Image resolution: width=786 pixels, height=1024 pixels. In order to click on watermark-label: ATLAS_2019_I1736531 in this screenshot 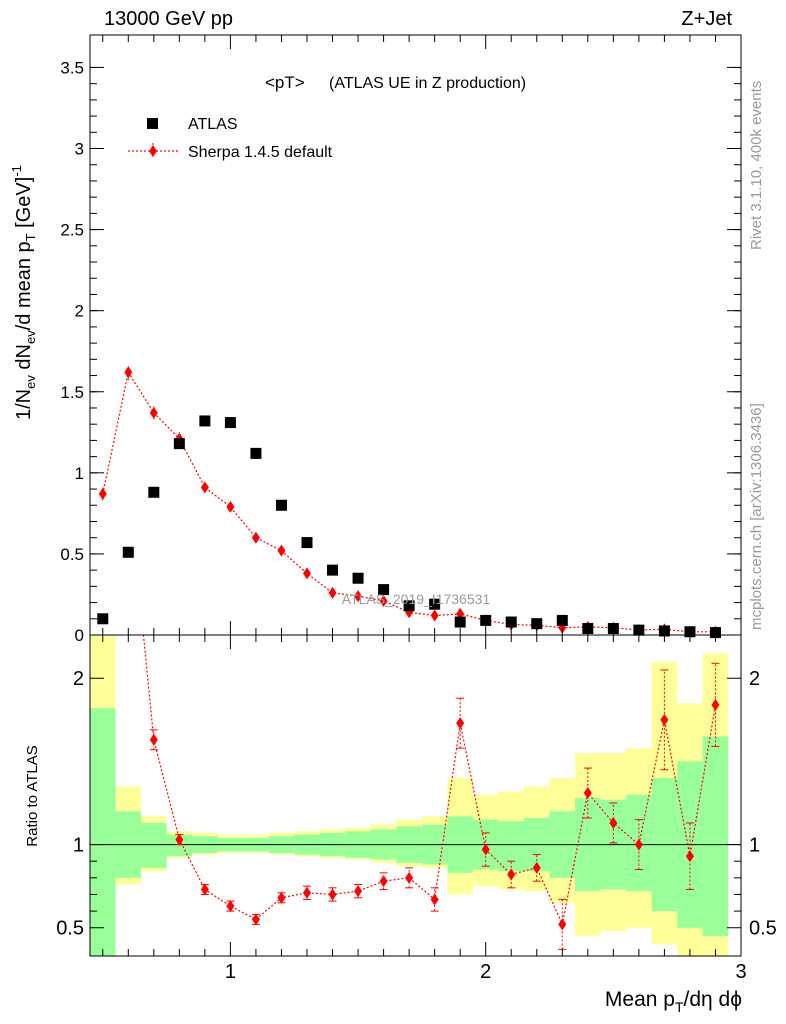, I will do `click(416, 599)`.